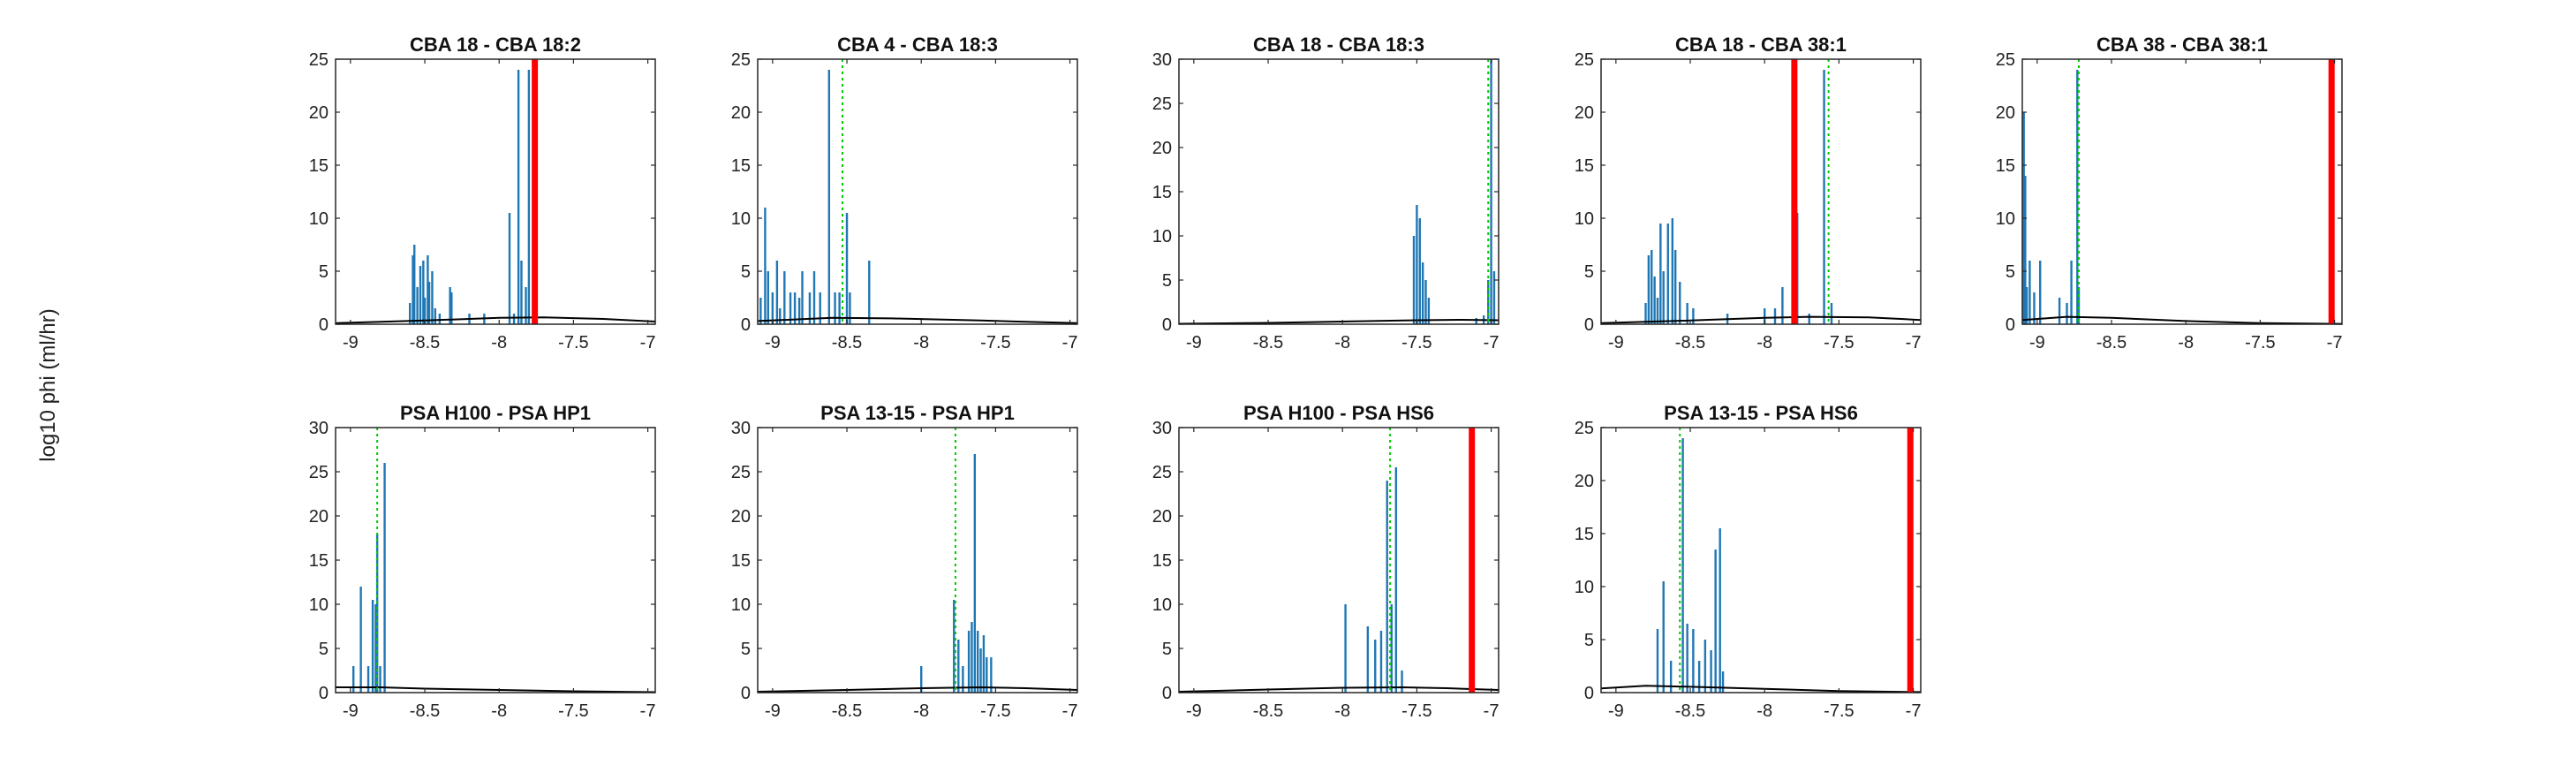  I want to click on subplot-title: PSA 13-15 - PSA HP1, so click(918, 413).